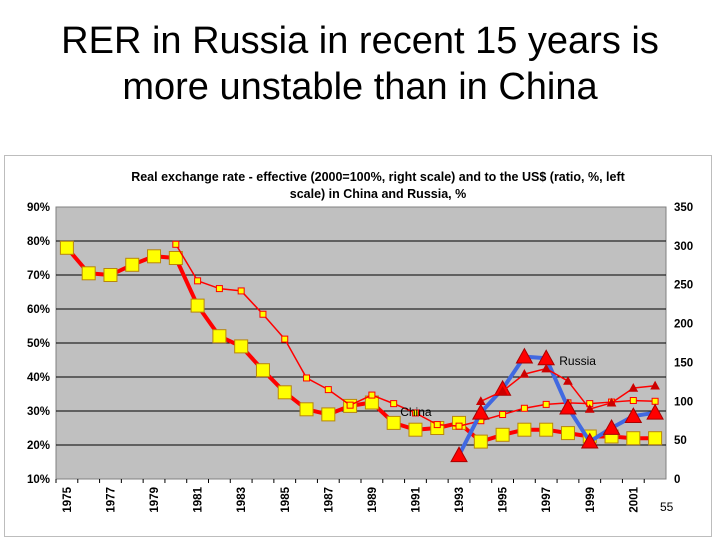  Describe the element at coordinates (683, 325) in the screenshot. I see `right-axis-tick-label: 200` at that location.